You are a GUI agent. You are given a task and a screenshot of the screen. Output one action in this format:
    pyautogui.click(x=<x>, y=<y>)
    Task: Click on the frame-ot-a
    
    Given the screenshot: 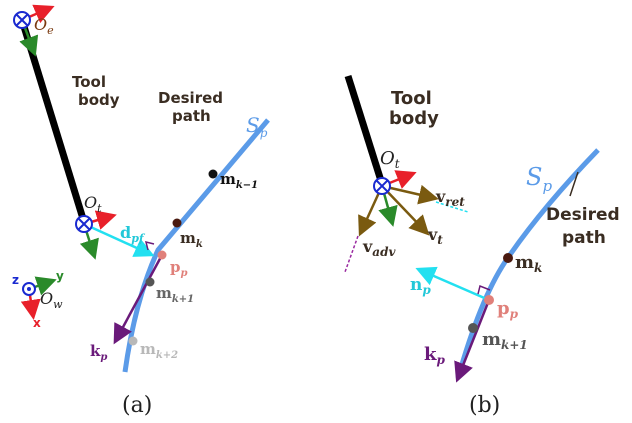 What is the action you would take?
    pyautogui.click(x=115, y=235)
    